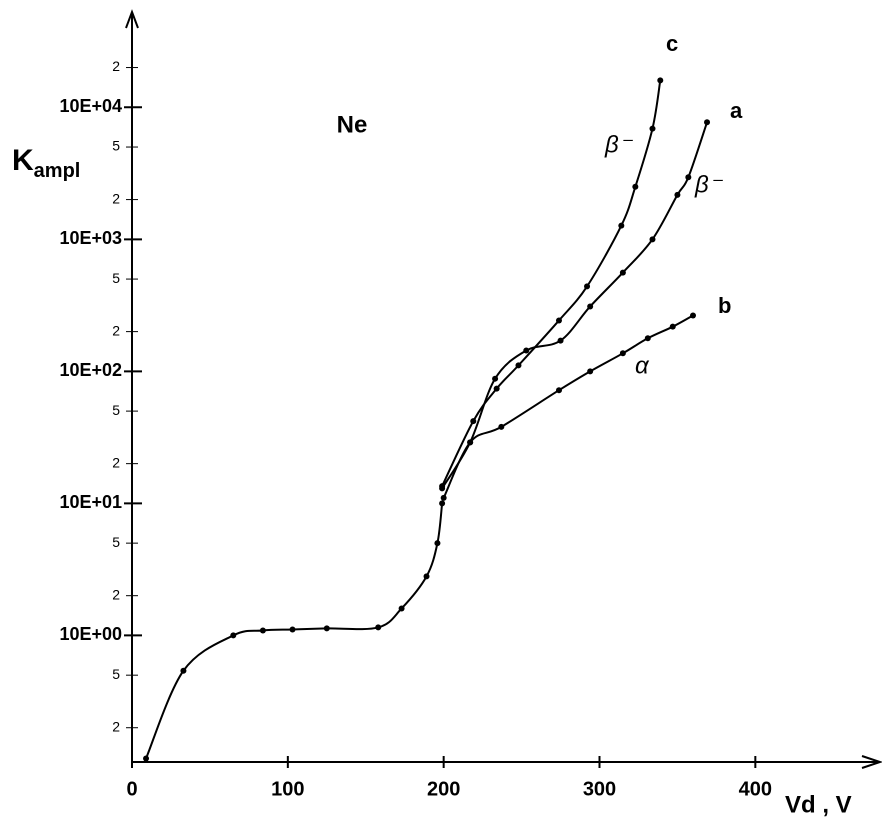 This screenshot has height=825, width=882. What do you see at coordinates (352, 124) in the screenshot?
I see `chart-title: Ne` at bounding box center [352, 124].